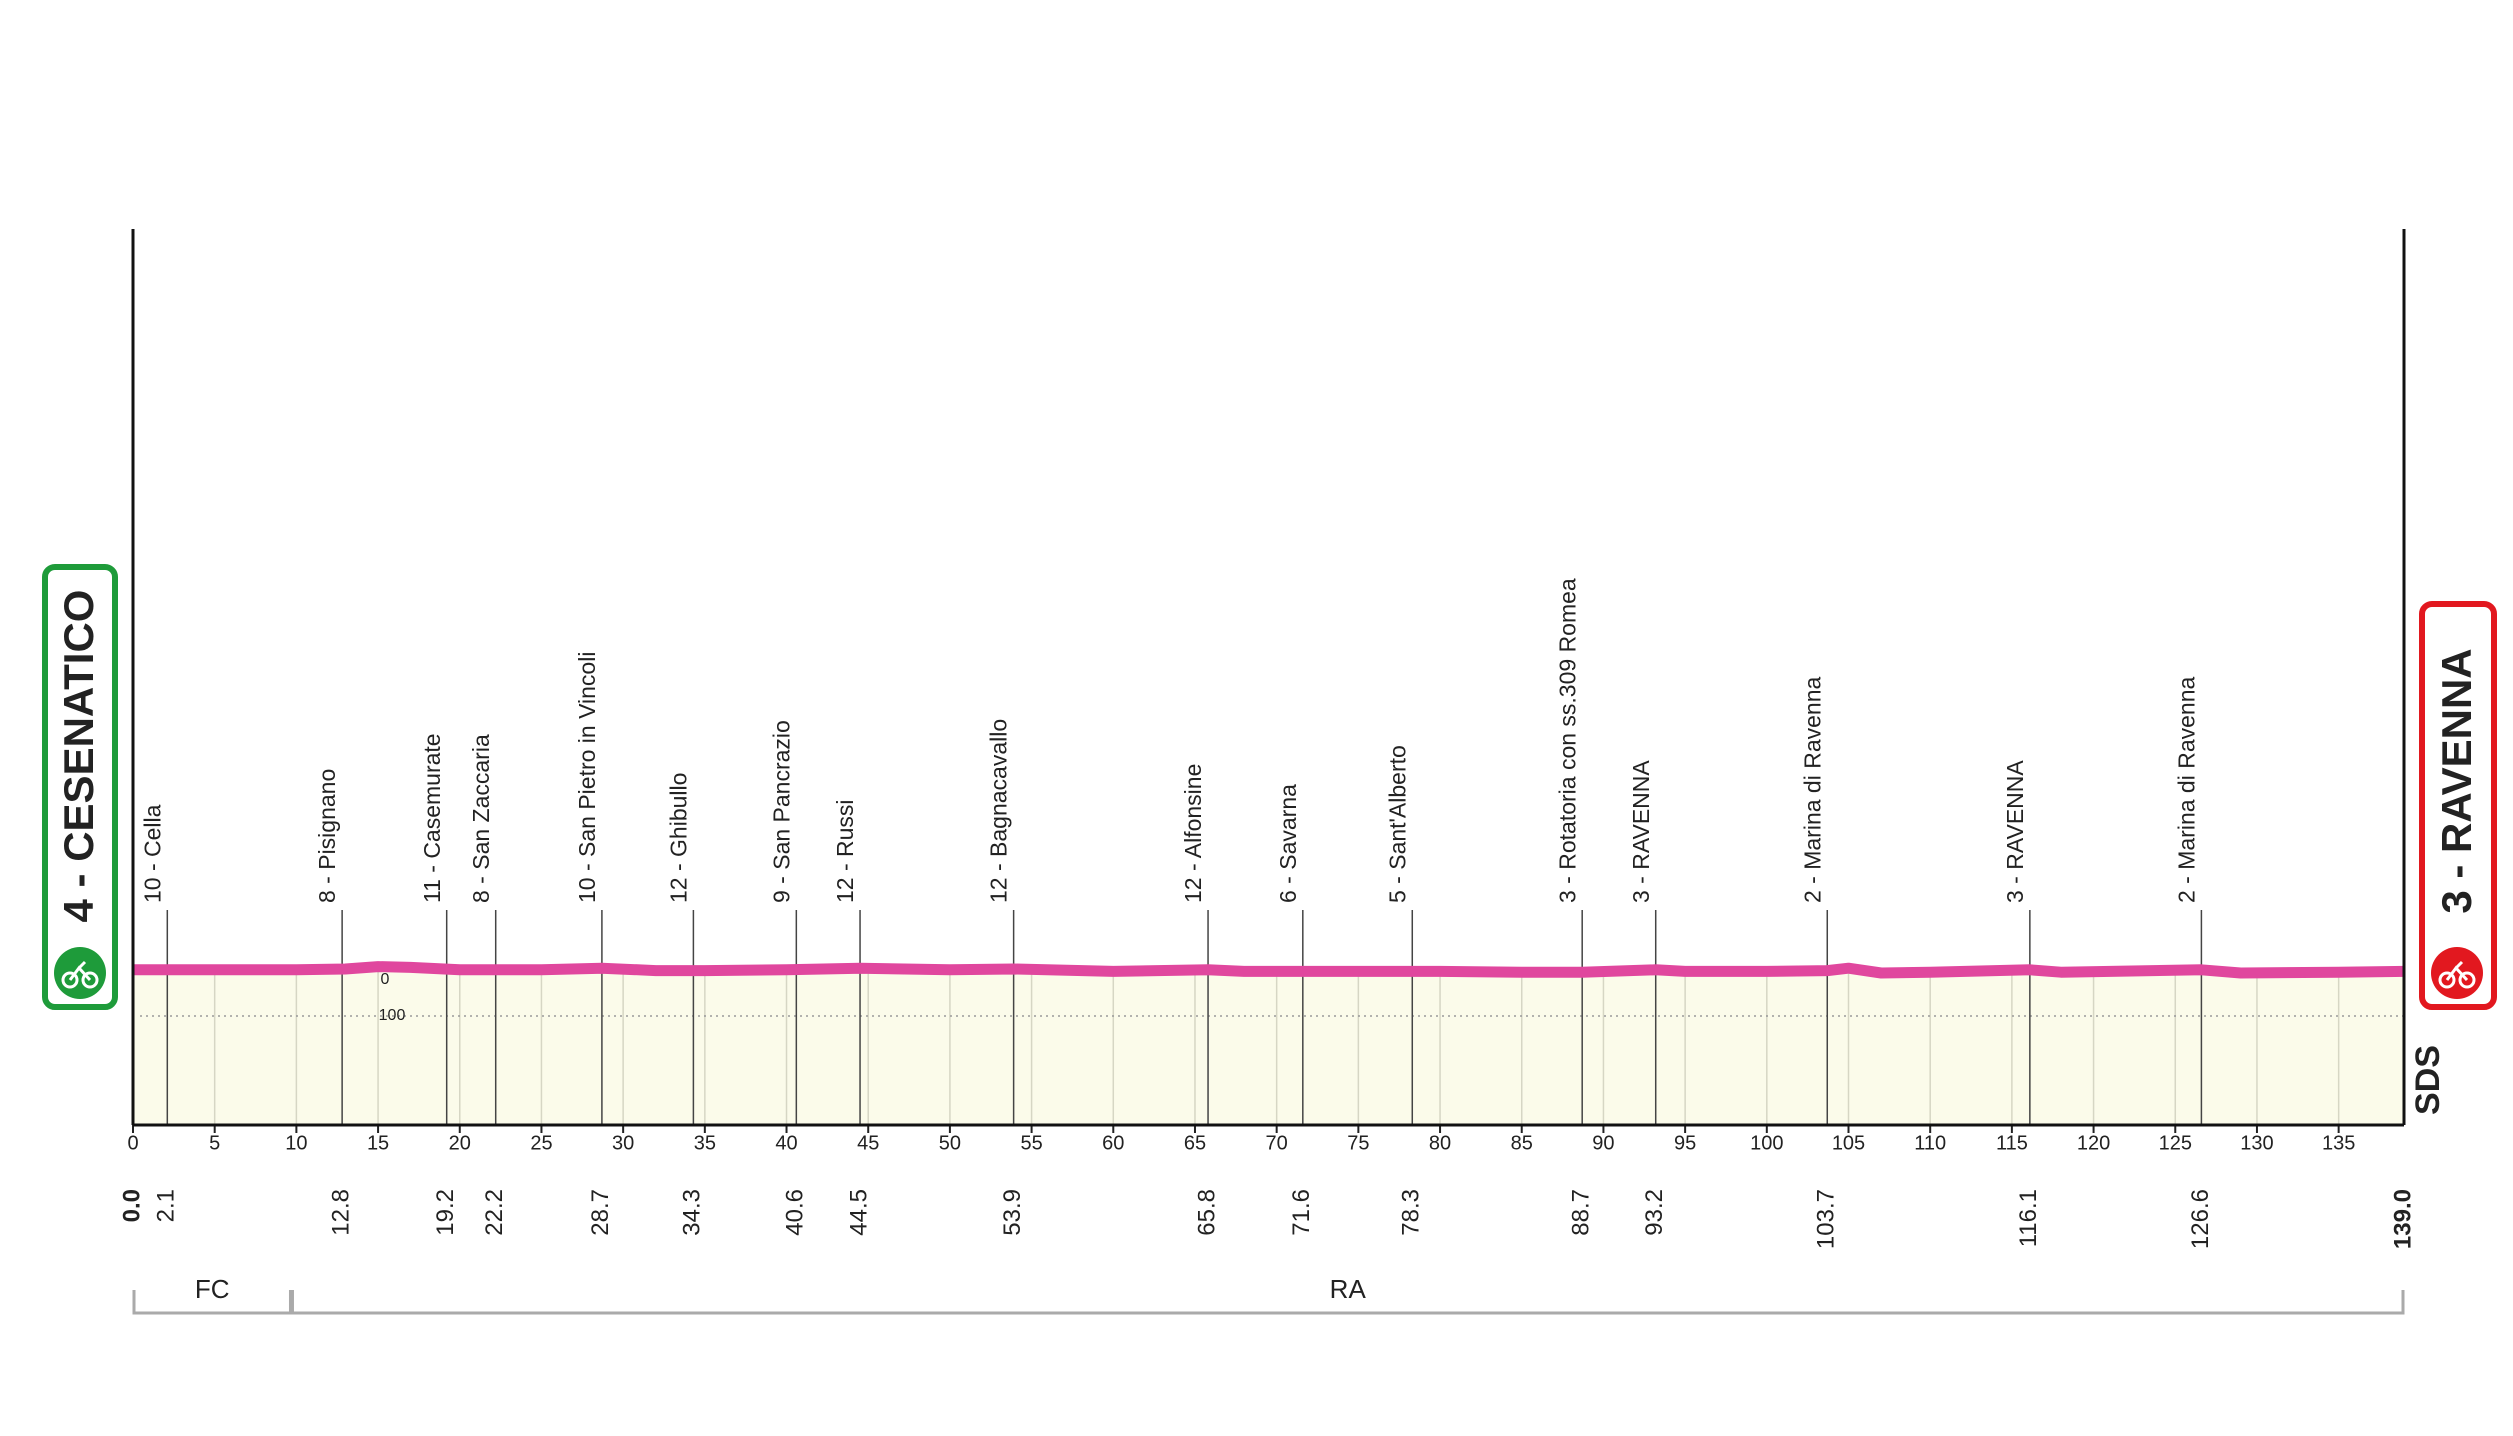 The image size is (2513, 1436). I want to click on waypoint-km: 44.5, so click(858, 1212).